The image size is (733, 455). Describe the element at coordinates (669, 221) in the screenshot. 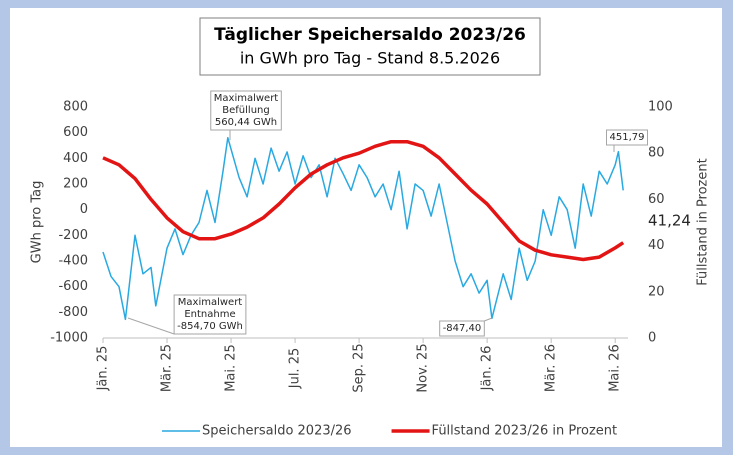

I see `annotation-text: 41,24` at that location.